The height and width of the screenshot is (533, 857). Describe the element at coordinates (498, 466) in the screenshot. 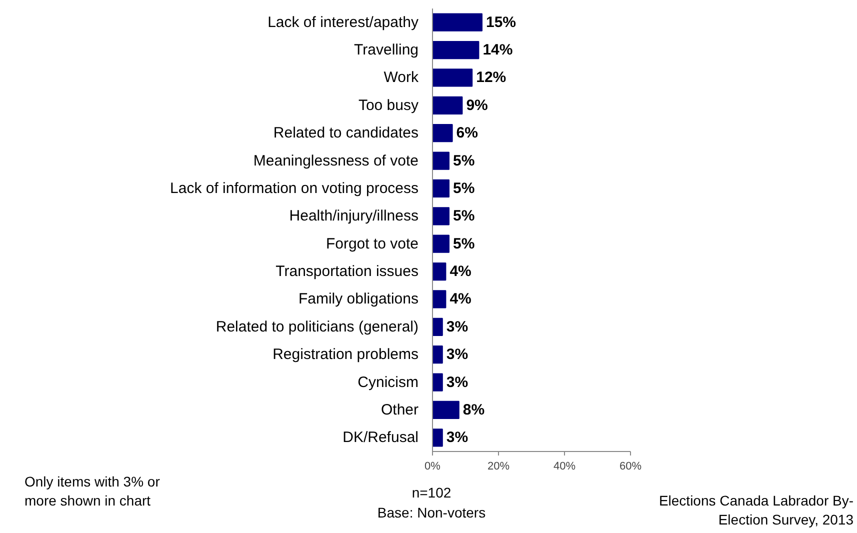

I see `x-tick-label: 20%` at that location.